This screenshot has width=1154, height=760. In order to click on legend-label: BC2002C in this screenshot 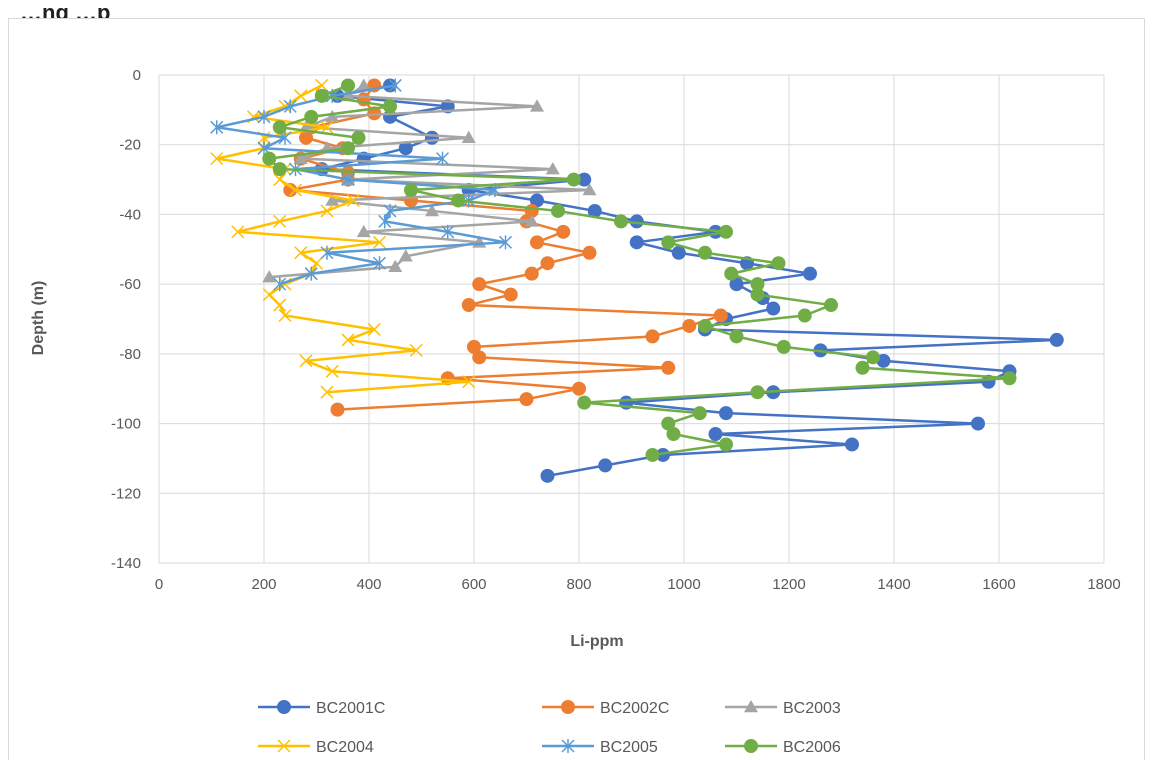, I will do `click(634, 708)`.